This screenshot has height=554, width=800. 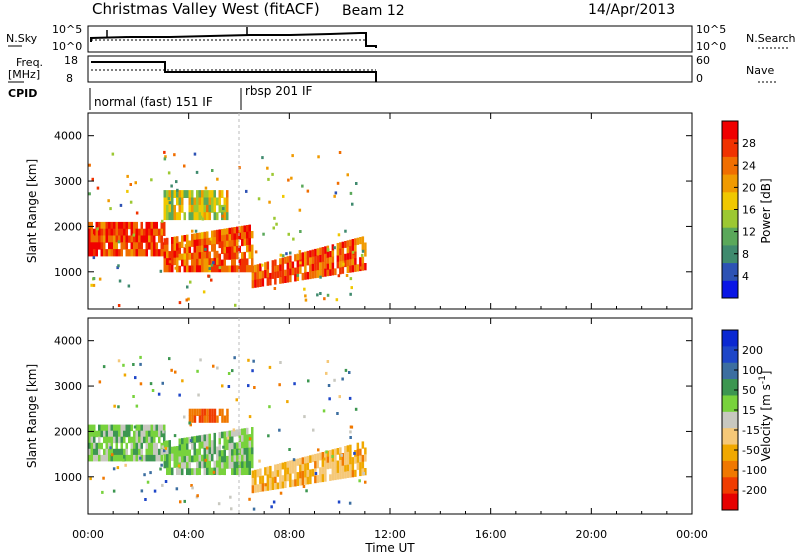 I want to click on date-label: 14/Apr/2013, so click(x=631, y=10).